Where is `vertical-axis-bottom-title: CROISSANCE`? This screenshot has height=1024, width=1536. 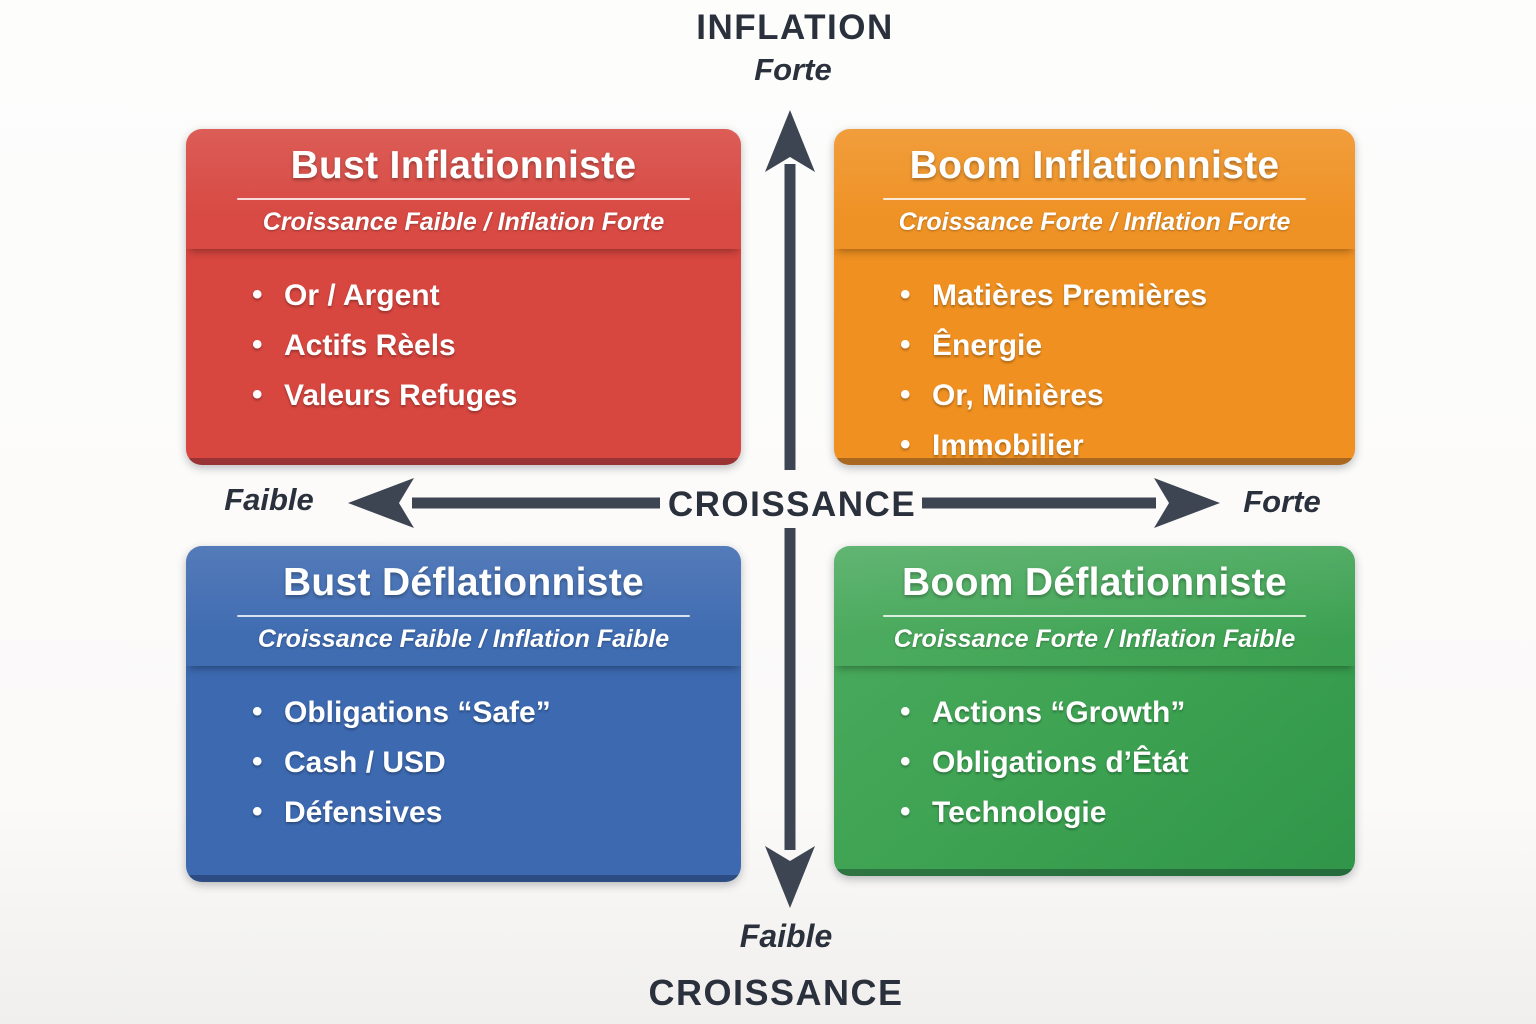 vertical-axis-bottom-title: CROISSANCE is located at coordinates (776, 992).